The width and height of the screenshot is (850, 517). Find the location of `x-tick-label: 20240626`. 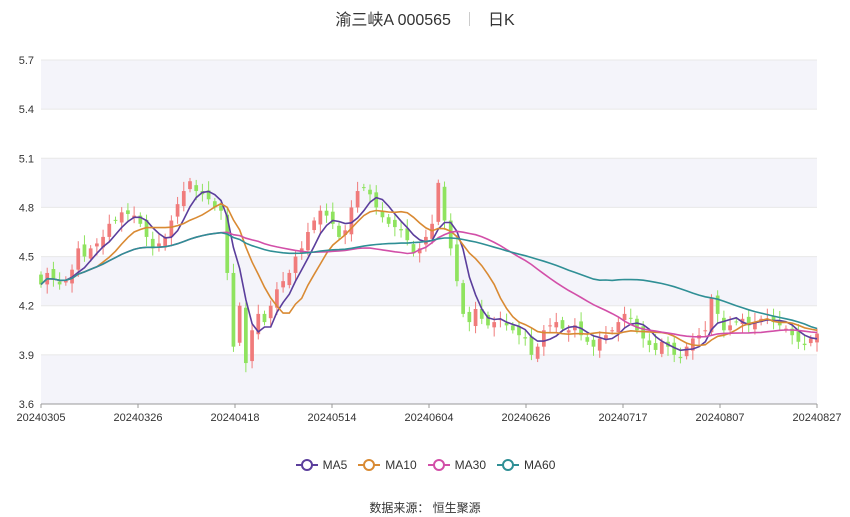

x-tick-label: 20240626 is located at coordinates (526, 418).